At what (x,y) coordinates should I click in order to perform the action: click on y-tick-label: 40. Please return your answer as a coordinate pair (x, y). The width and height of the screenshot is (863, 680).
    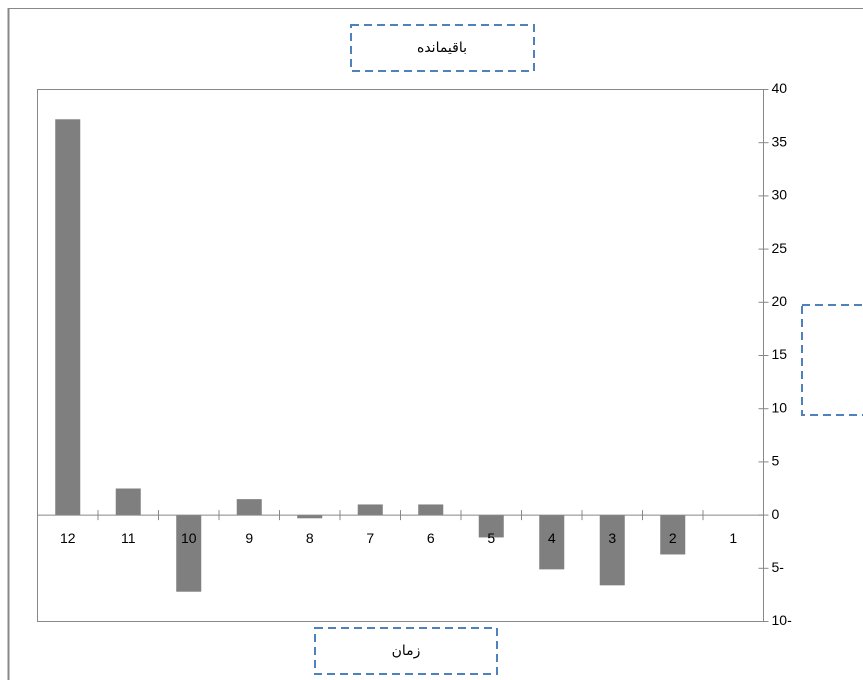
    Looking at the image, I should click on (780, 88).